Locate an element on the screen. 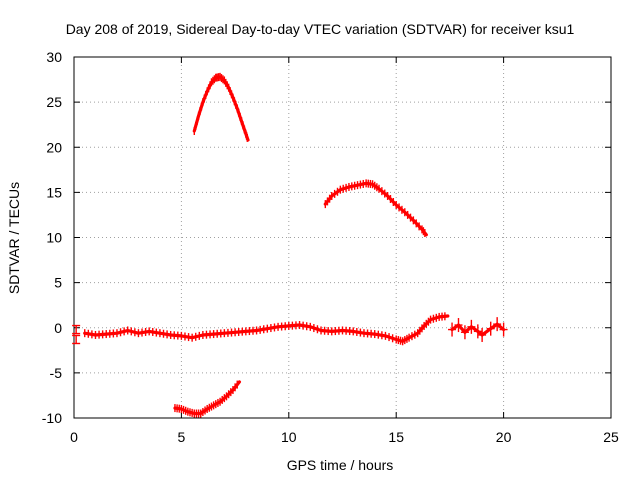 The width and height of the screenshot is (640, 480). y-axis-label: SDTVAR / TECUs is located at coordinates (14, 238).